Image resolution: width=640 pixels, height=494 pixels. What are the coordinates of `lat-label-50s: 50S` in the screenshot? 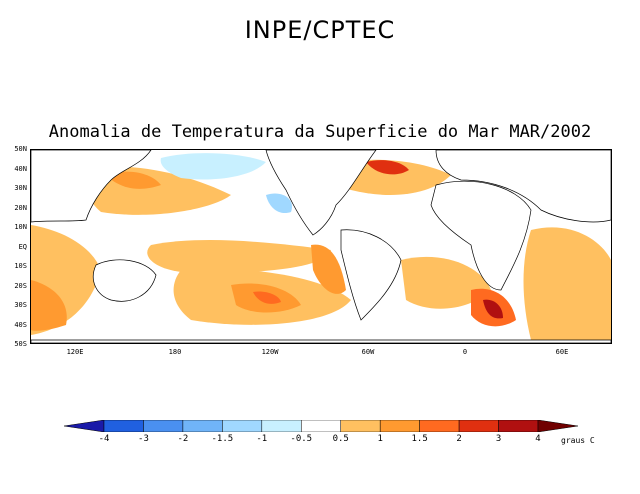 It's located at (20, 344).